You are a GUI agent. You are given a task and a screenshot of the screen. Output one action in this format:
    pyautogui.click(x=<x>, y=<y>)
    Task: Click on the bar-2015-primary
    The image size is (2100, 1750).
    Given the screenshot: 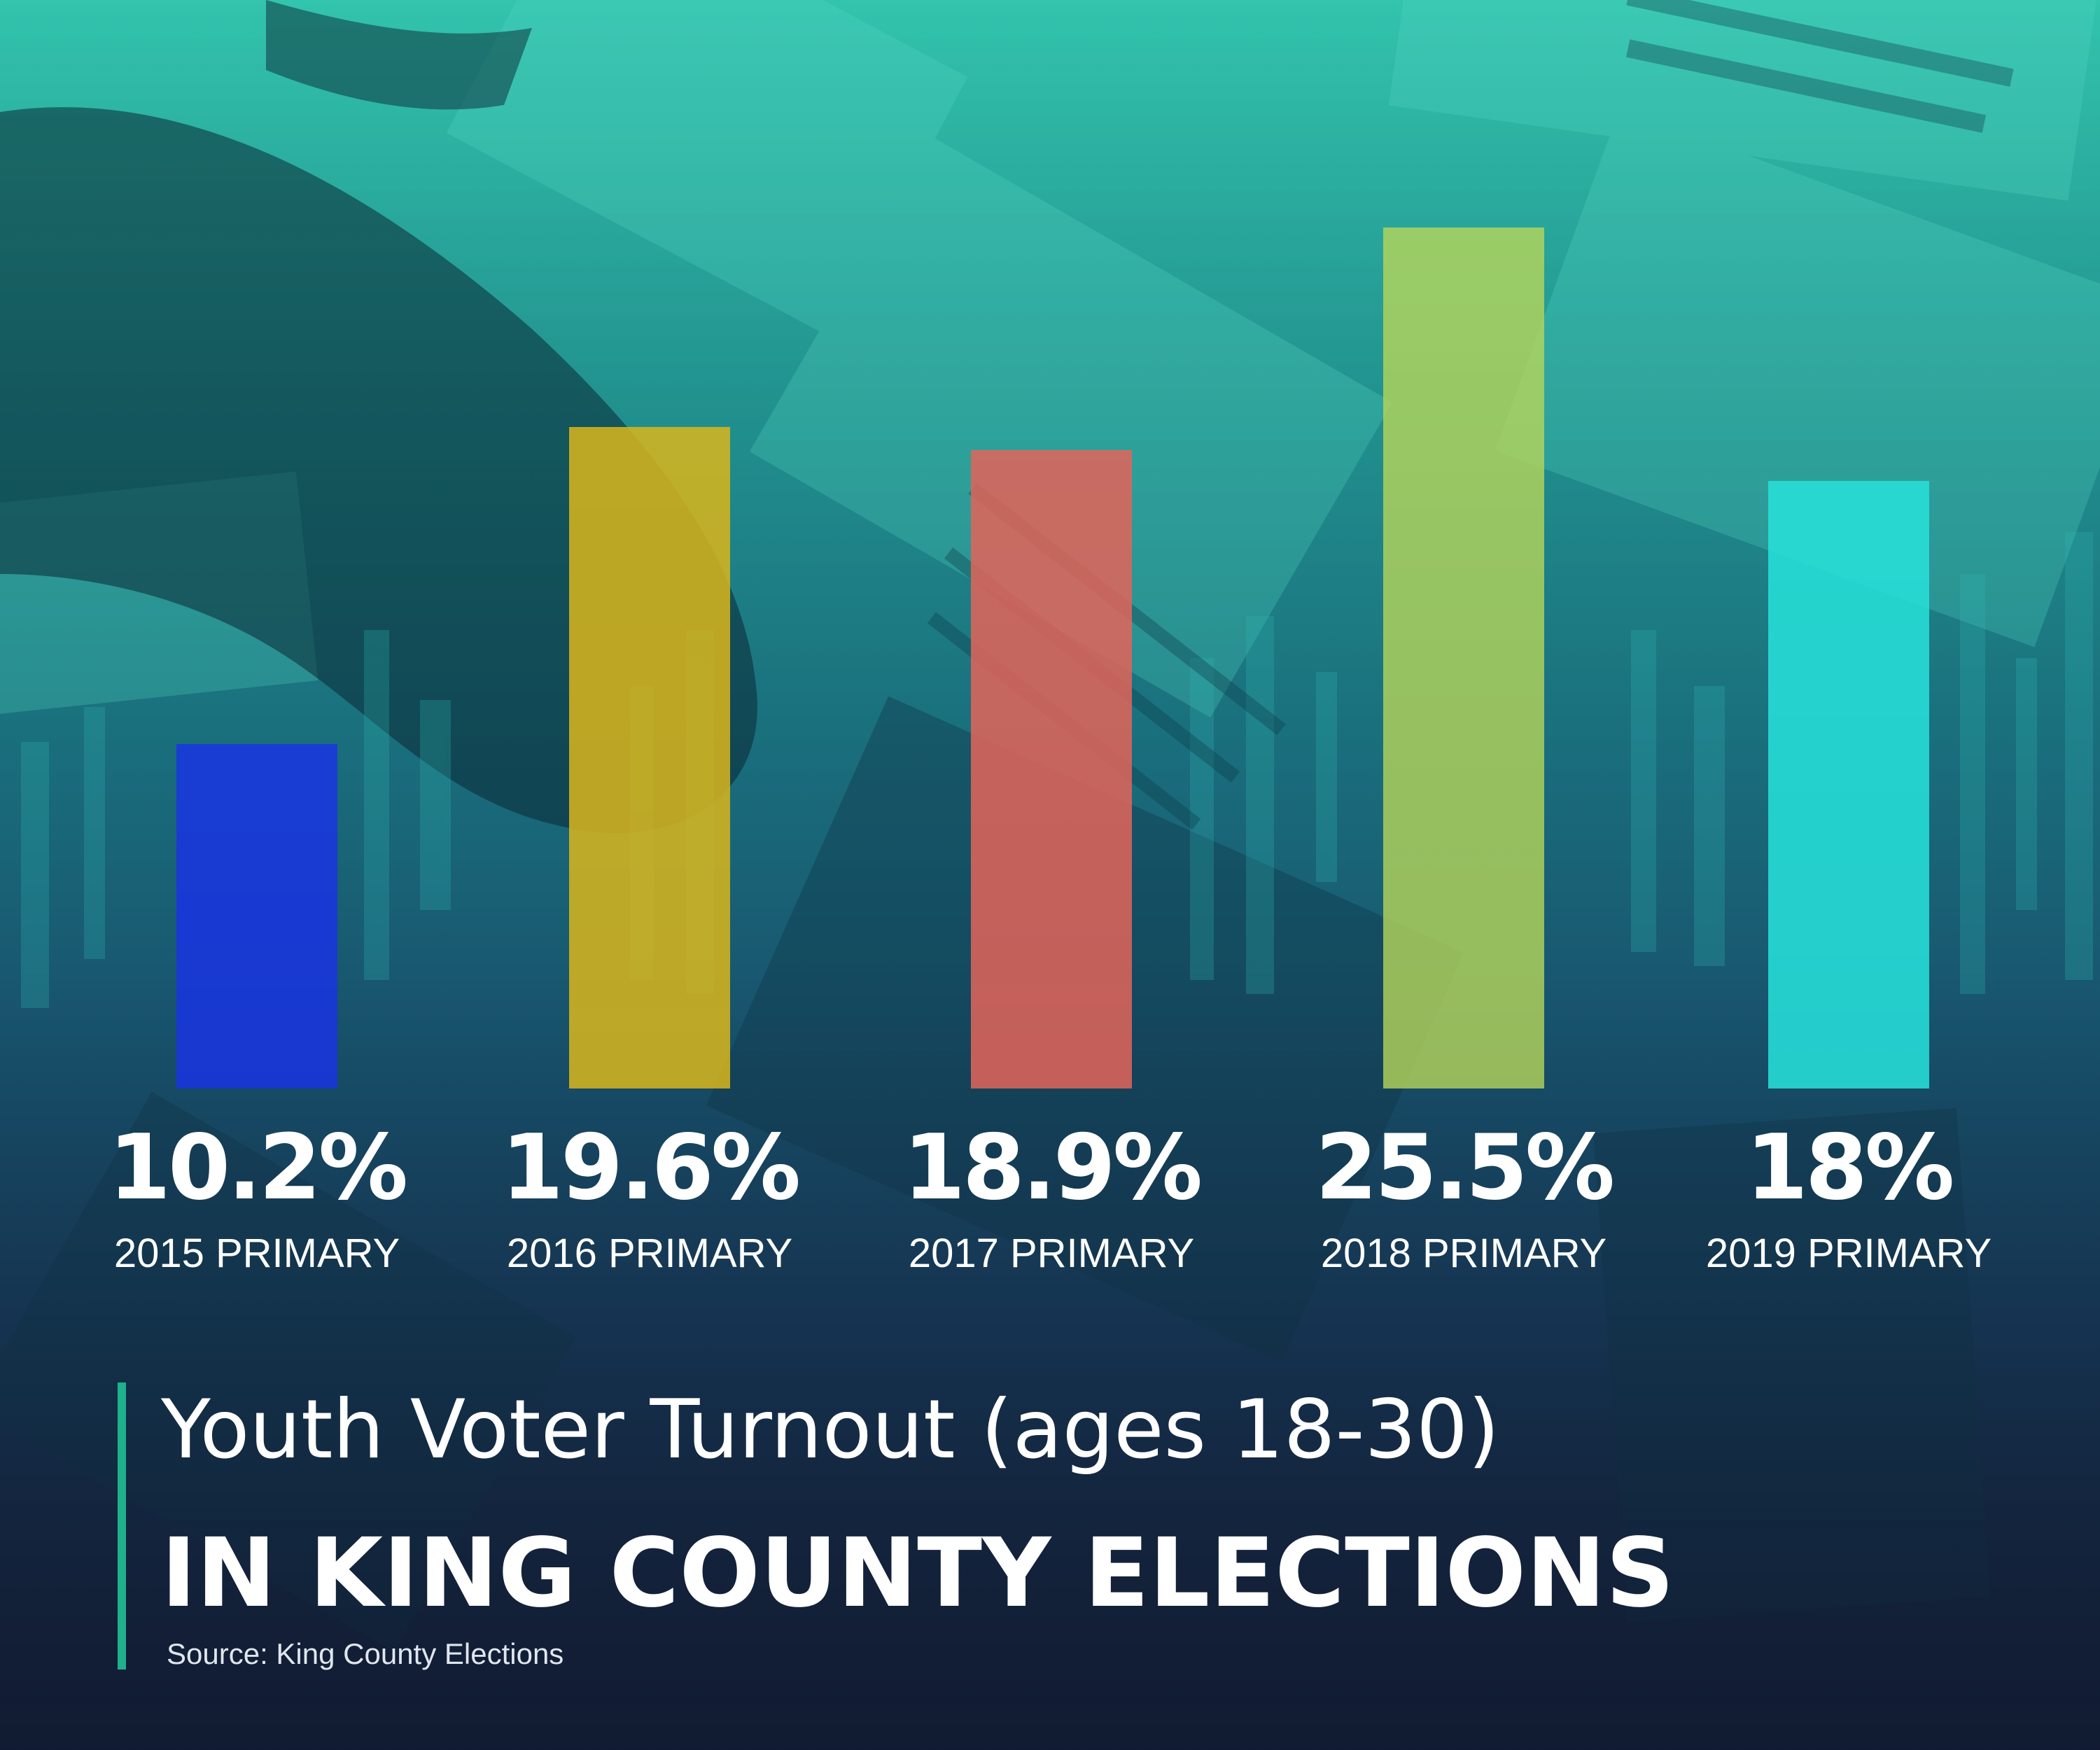 What is the action you would take?
    pyautogui.click(x=256, y=916)
    